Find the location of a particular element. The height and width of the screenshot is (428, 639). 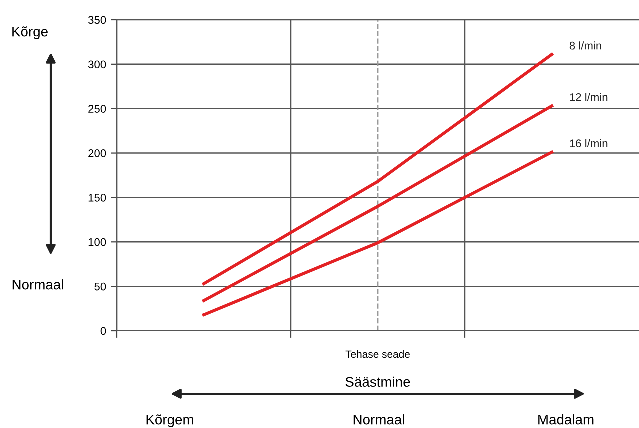

y-tick-label: 0 is located at coordinates (103, 331).